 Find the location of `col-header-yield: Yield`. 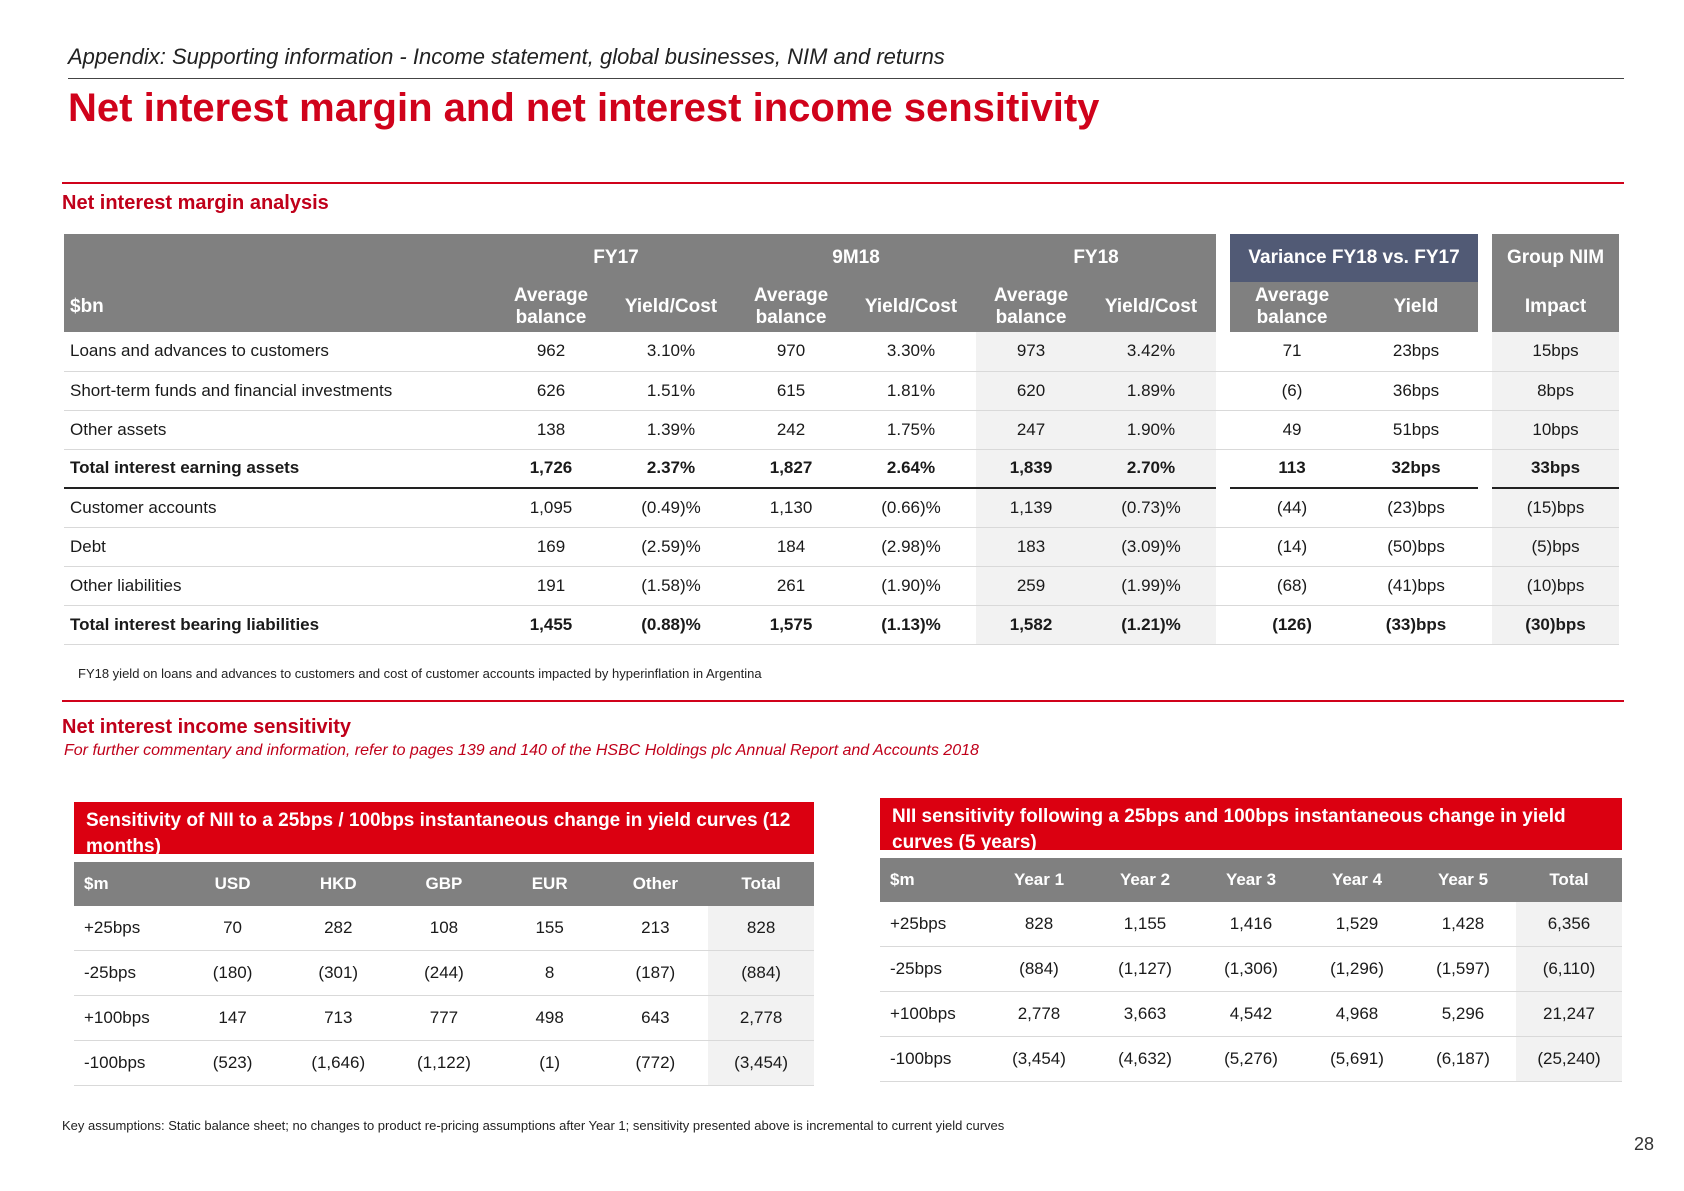

col-header-yield: Yield is located at coordinates (1416, 307).